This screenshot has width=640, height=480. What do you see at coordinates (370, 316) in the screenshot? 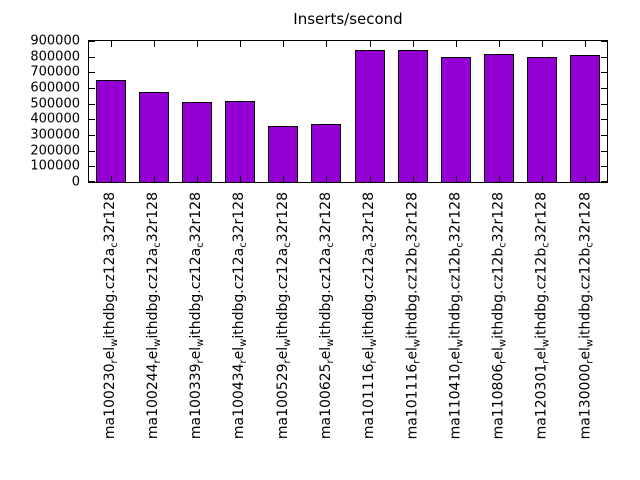
I see `x-tick-label: ma101116relwithdbg.cz12ac32r128` at bounding box center [370, 316].